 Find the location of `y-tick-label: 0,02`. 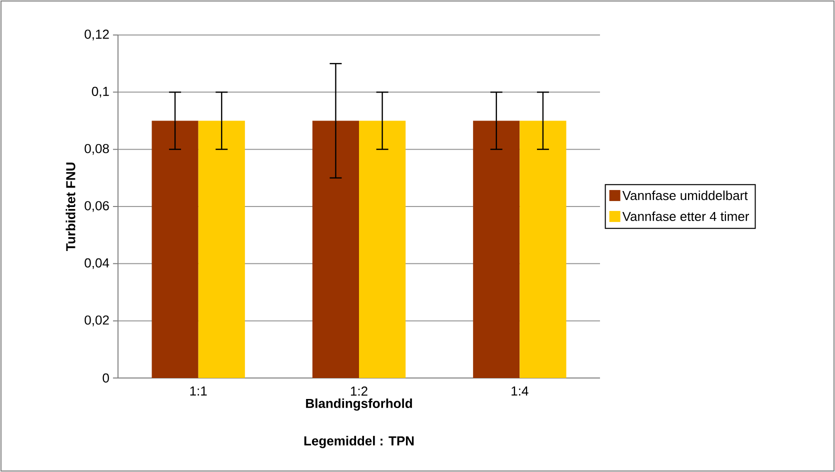

y-tick-label: 0,02 is located at coordinates (96, 320).